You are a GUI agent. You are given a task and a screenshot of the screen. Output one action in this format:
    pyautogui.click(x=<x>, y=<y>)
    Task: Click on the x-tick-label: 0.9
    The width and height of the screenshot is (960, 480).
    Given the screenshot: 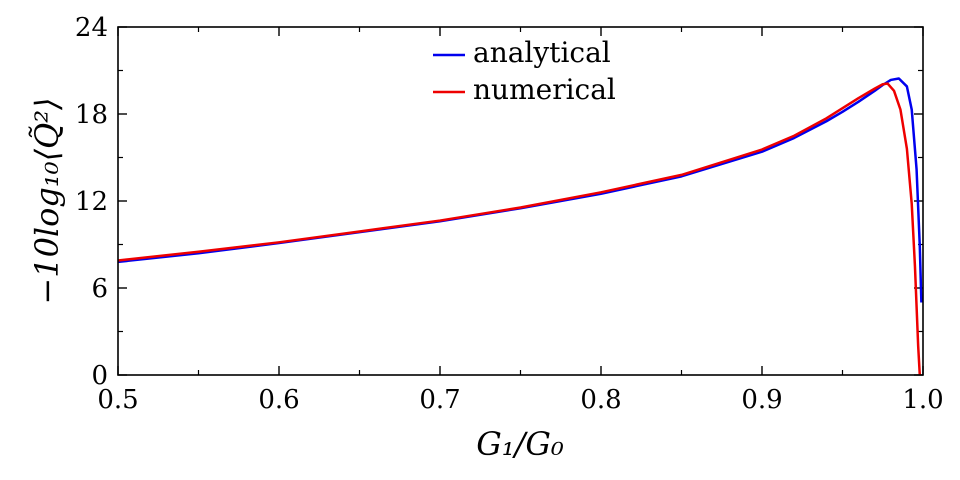 What is the action you would take?
    pyautogui.click(x=761, y=400)
    